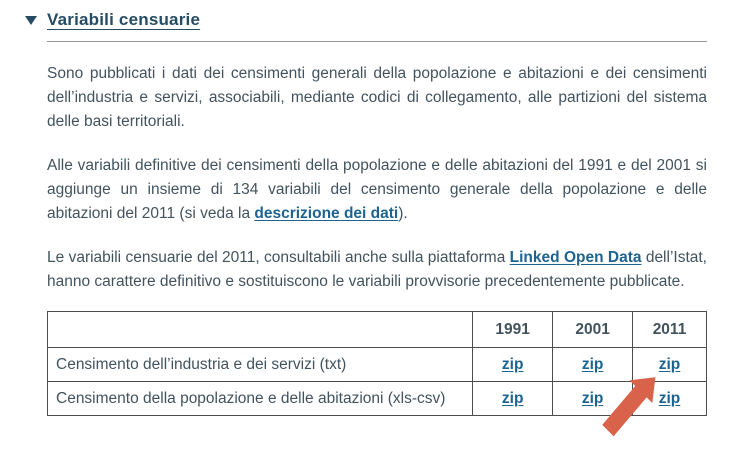  I want to click on zip-link-industry-1991: zip, so click(512, 364).